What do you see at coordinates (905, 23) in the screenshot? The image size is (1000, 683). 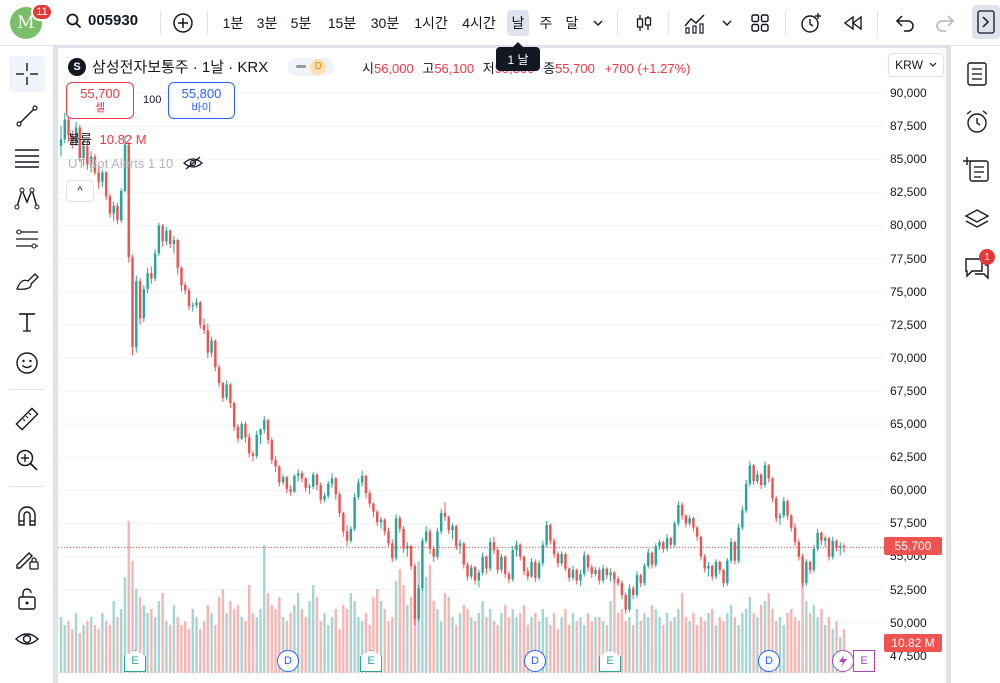 I see `undo-button` at bounding box center [905, 23].